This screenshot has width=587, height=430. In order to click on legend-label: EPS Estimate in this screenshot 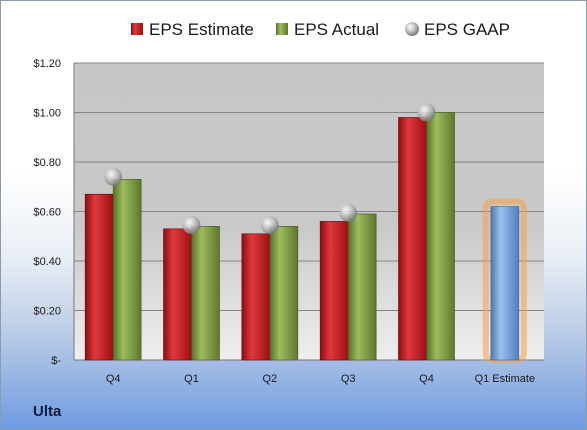, I will do `click(201, 29)`.